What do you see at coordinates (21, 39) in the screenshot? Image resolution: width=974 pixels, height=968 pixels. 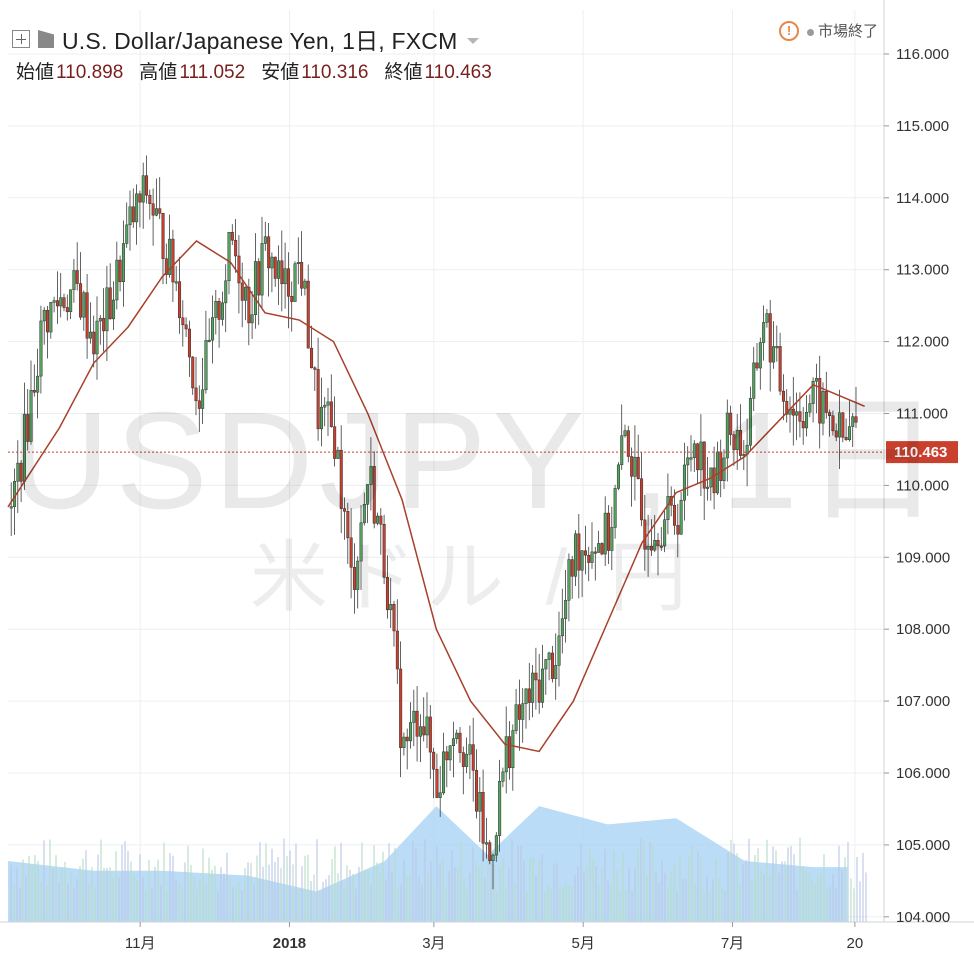 I see `expand-icon` at bounding box center [21, 39].